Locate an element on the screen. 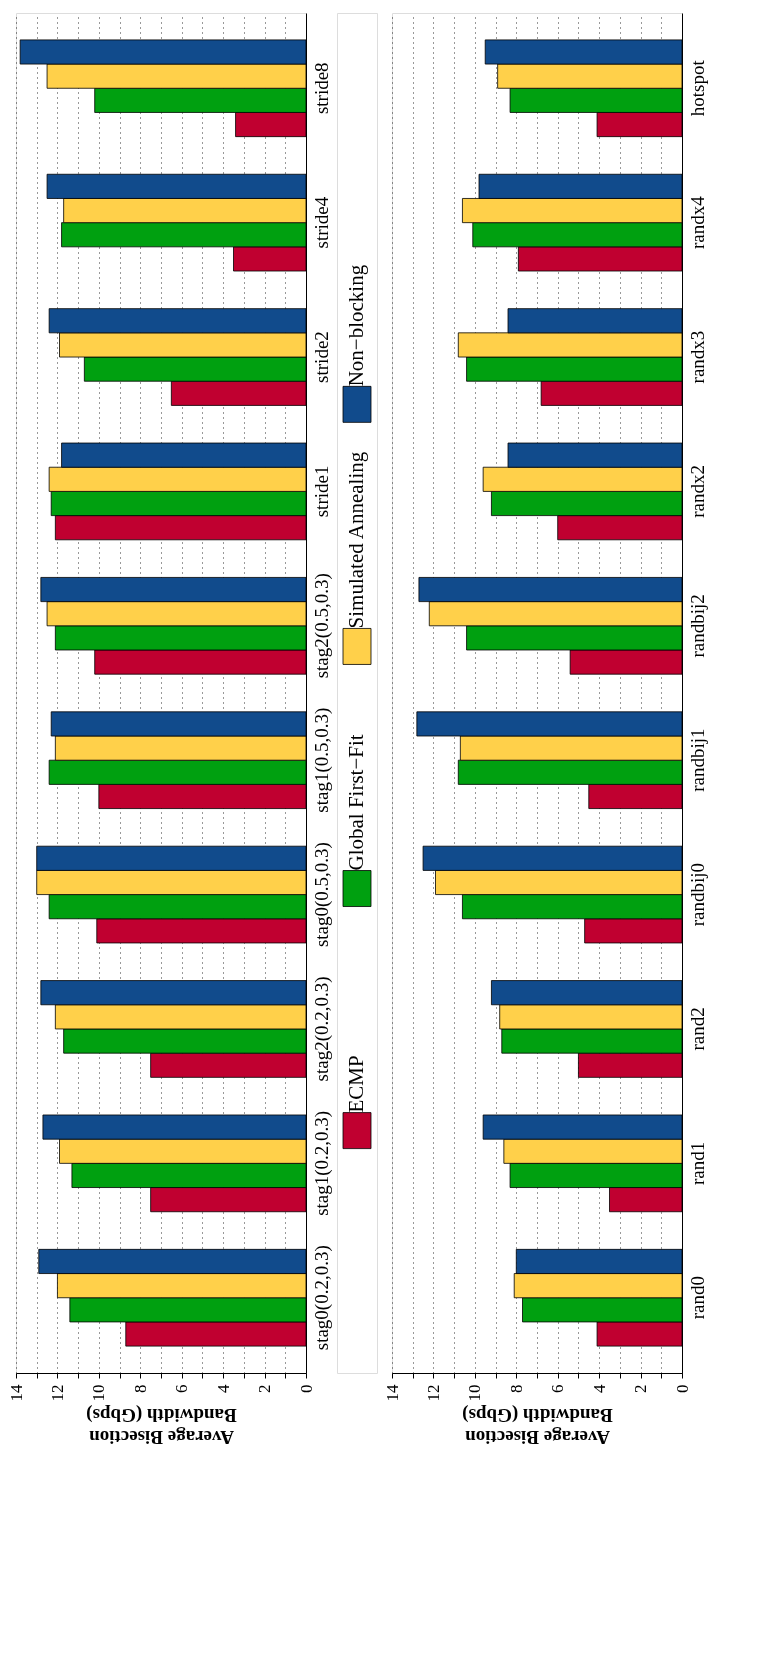 The image size is (765, 1656). y-tick-label: stride2 is located at coordinates (321, 357).